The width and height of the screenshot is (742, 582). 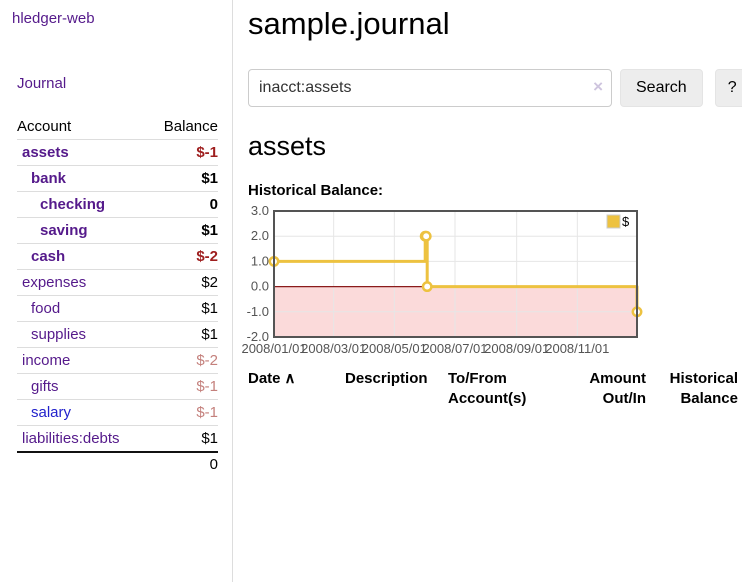 What do you see at coordinates (53, 18) in the screenshot?
I see `app-title-link: hledger-web` at bounding box center [53, 18].